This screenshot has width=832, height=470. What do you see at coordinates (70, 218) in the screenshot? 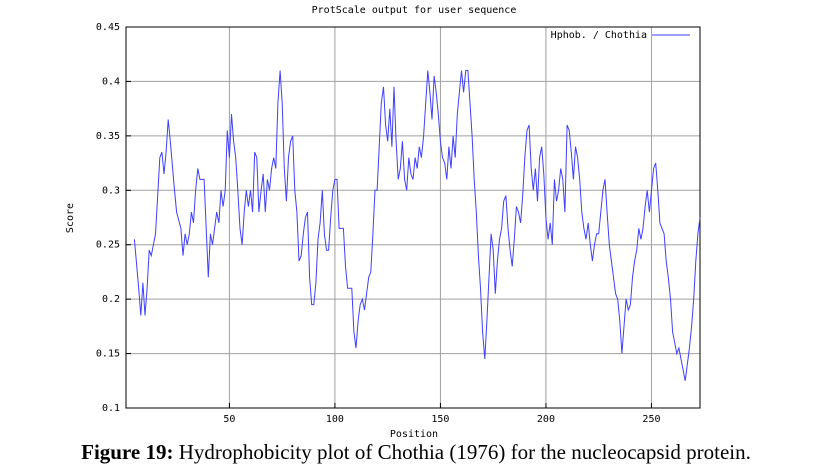
I see `y-axis-label: Score` at bounding box center [70, 218].